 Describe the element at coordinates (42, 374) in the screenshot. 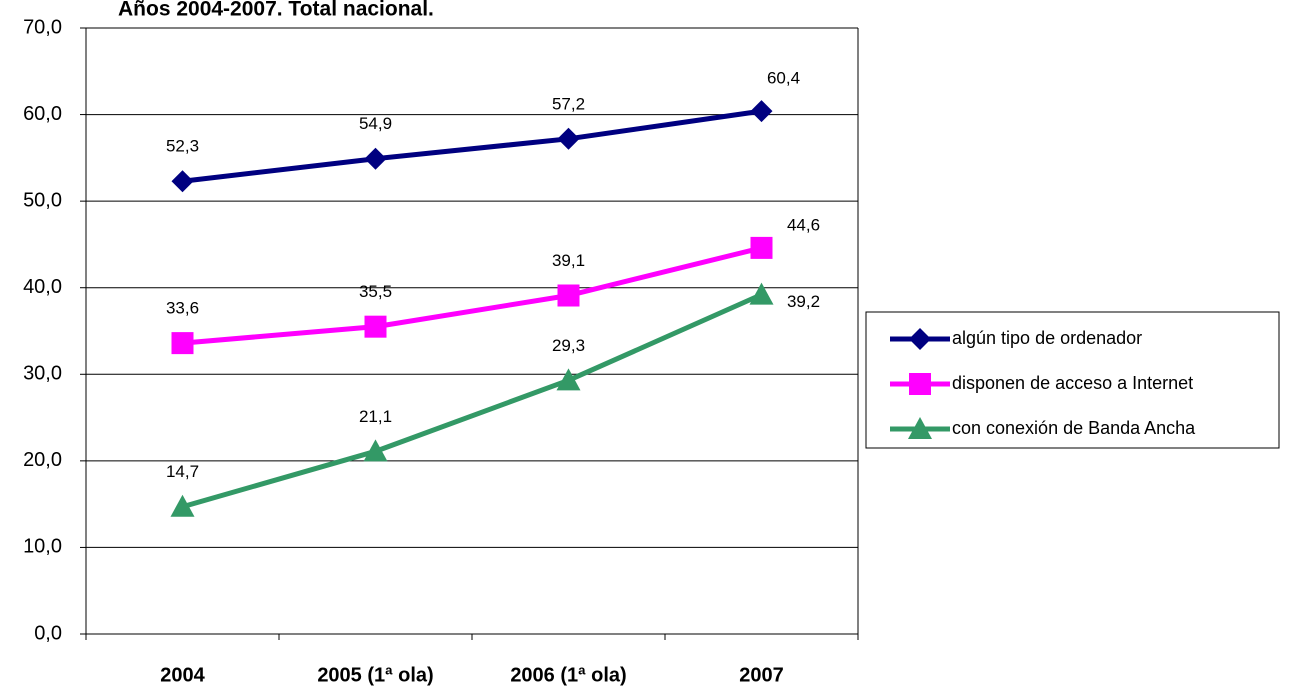

I see `y-tick-label: 30,0` at that location.